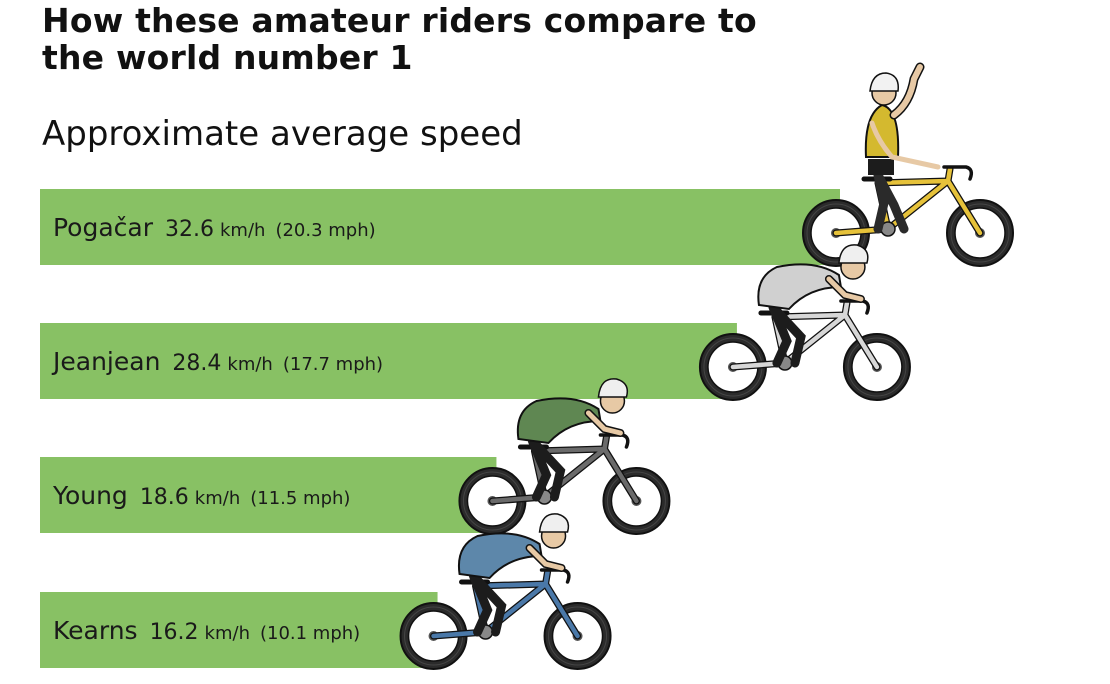 Image resolution: width=1110 pixels, height=684 pixels. I want to click on rider-name: Pogačar, so click(103, 227).